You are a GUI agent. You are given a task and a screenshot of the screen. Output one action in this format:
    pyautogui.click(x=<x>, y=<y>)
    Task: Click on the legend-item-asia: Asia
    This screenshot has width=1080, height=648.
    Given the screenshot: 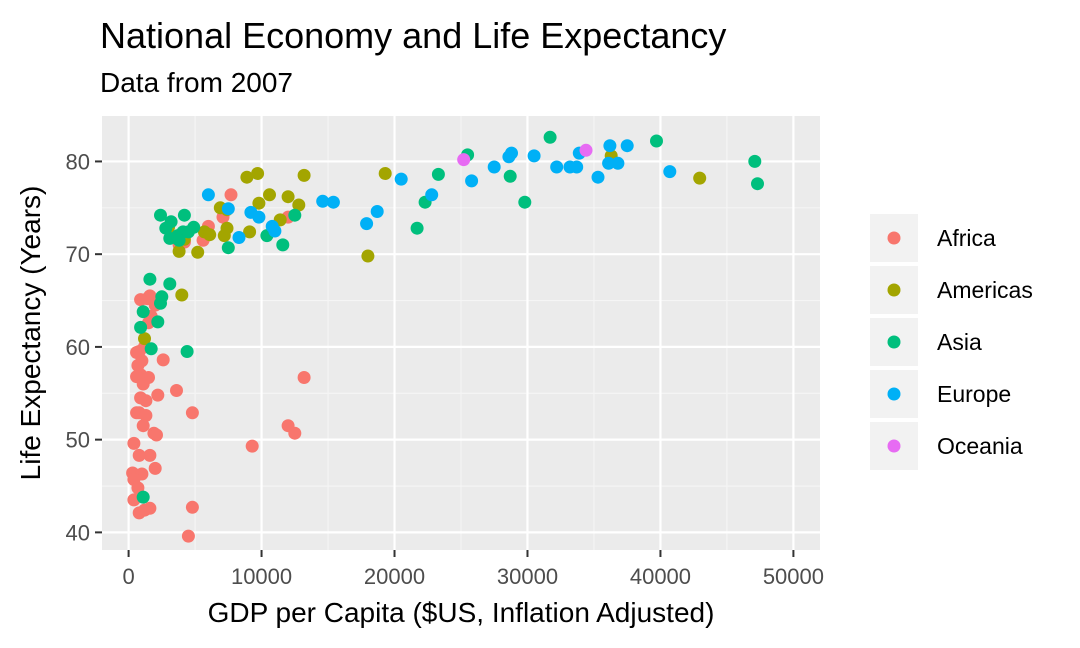 What is the action you would take?
    pyautogui.click(x=926, y=342)
    